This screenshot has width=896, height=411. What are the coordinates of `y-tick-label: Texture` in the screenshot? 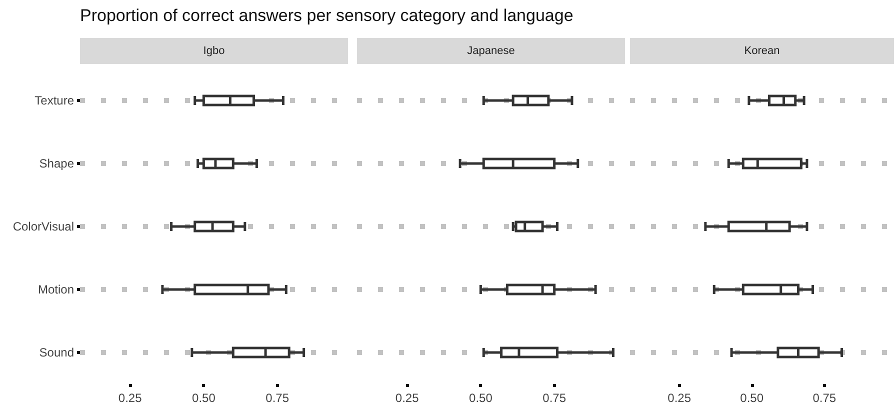 It's located at (54, 101).